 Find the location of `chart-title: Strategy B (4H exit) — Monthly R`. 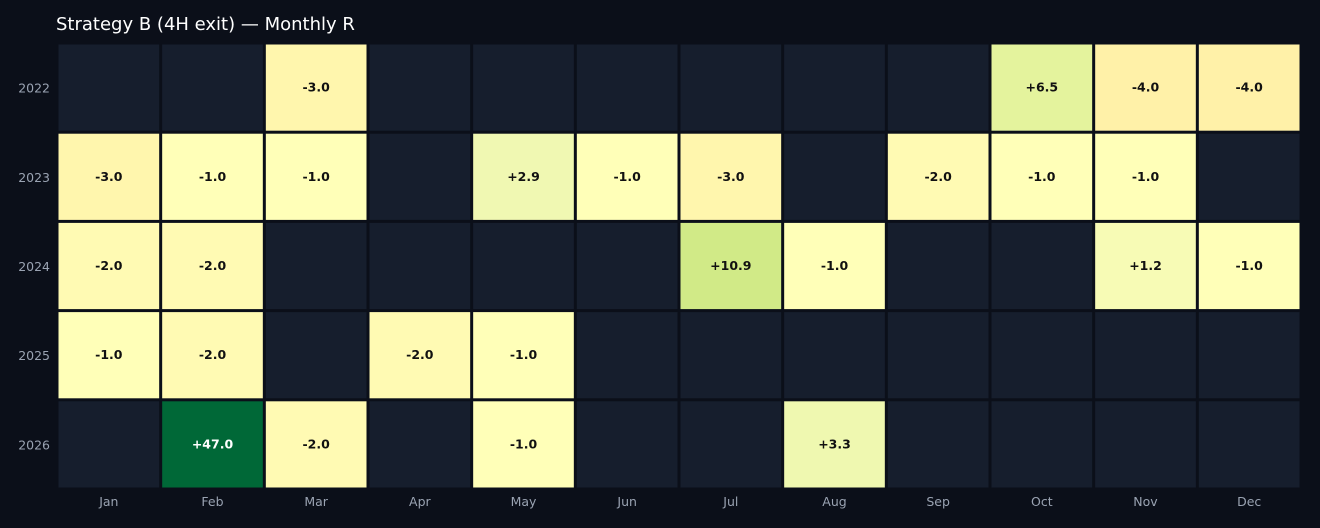

chart-title: Strategy B (4H exit) — Monthly R is located at coordinates (205, 24).